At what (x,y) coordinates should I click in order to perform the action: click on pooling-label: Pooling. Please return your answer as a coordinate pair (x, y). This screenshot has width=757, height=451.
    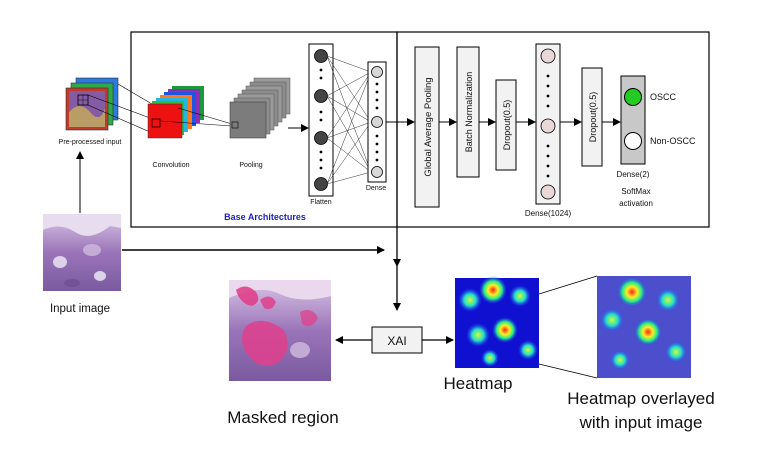
    Looking at the image, I should click on (250, 165).